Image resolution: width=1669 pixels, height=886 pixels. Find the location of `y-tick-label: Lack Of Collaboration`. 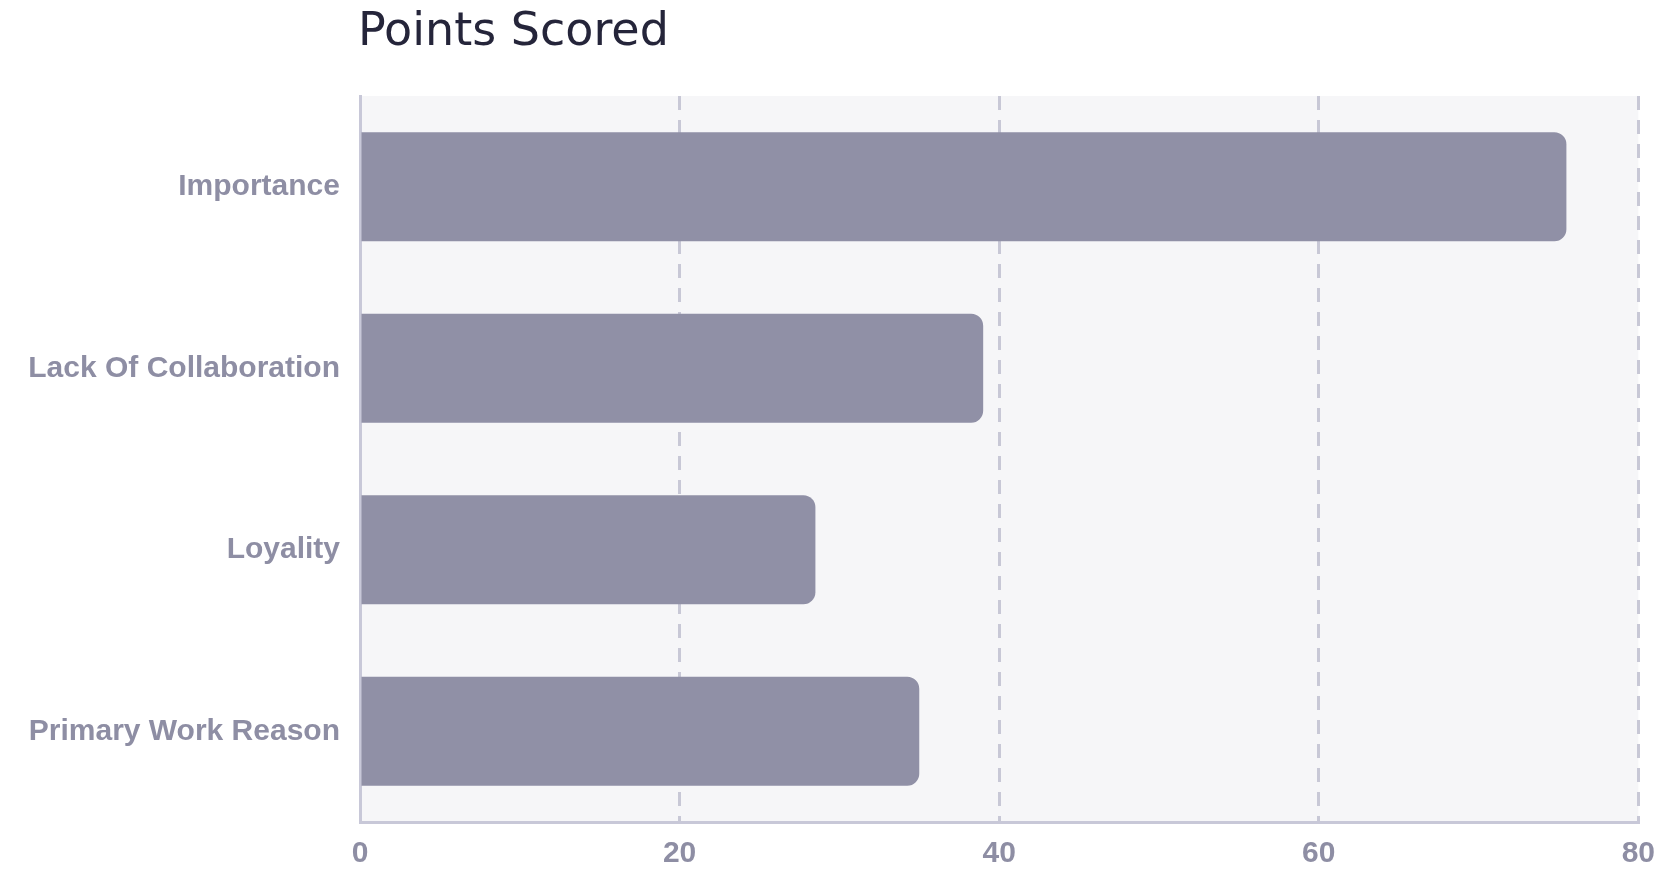

y-tick-label: Lack Of Collaboration is located at coordinates (184, 366).